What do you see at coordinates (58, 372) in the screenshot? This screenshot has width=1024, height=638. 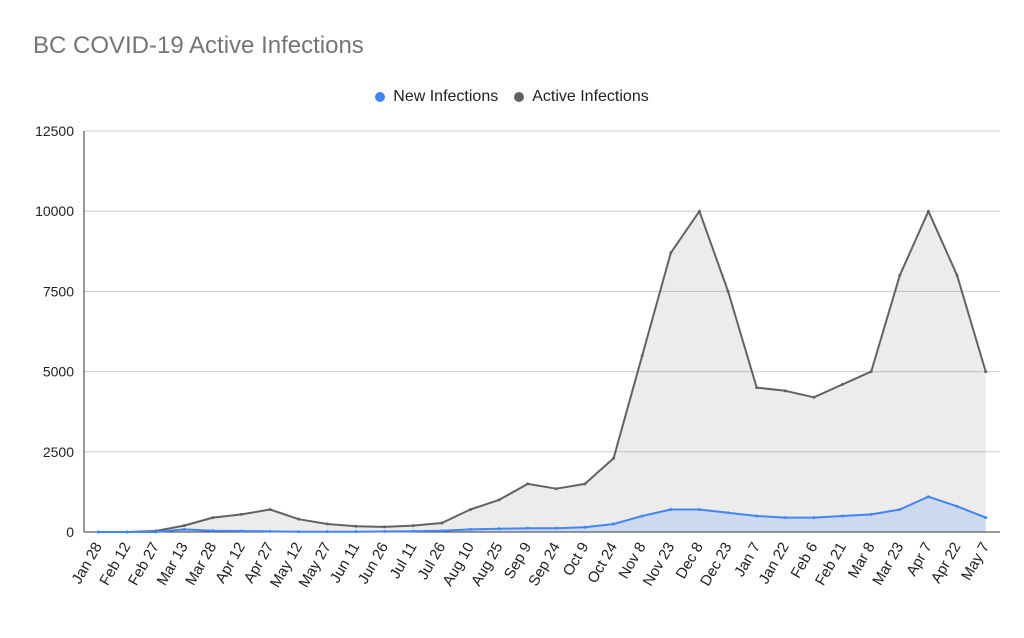 I see `y-tick-label: 5000` at bounding box center [58, 372].